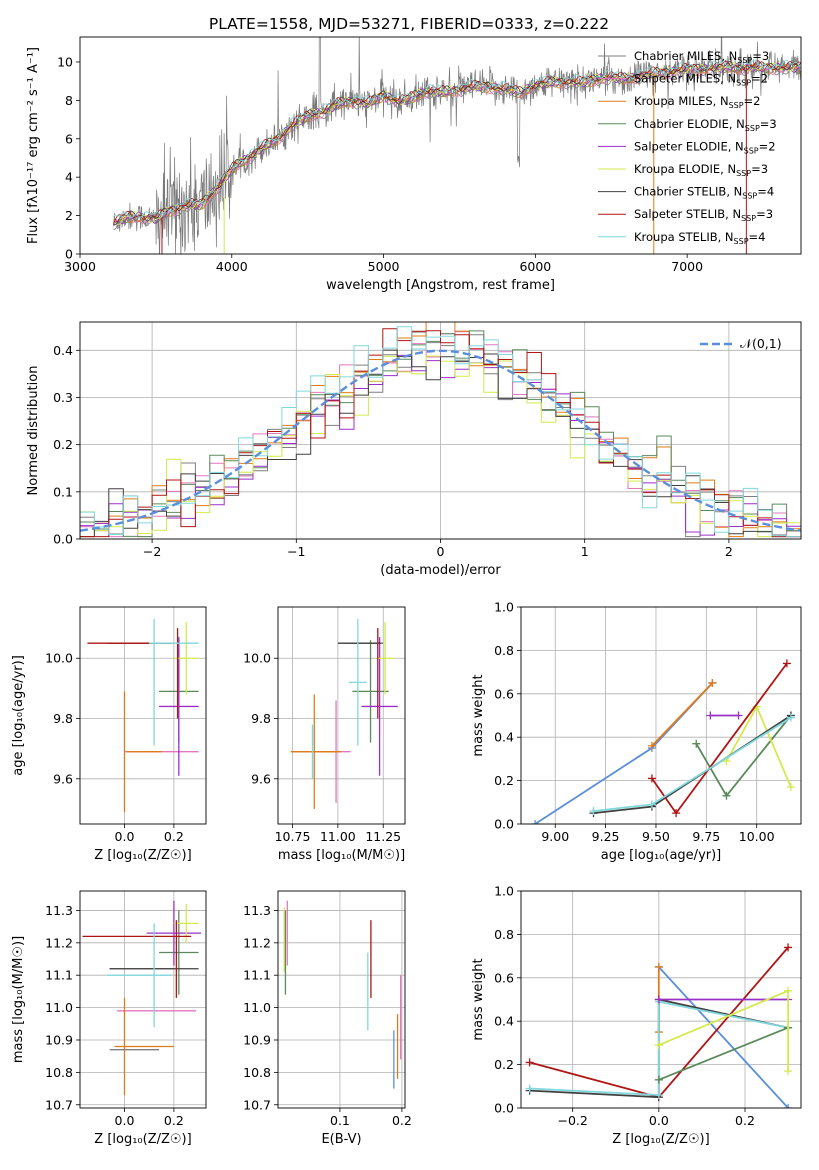  Describe the element at coordinates (606, 836) in the screenshot. I see `x-tick-label: 9.25` at that location.